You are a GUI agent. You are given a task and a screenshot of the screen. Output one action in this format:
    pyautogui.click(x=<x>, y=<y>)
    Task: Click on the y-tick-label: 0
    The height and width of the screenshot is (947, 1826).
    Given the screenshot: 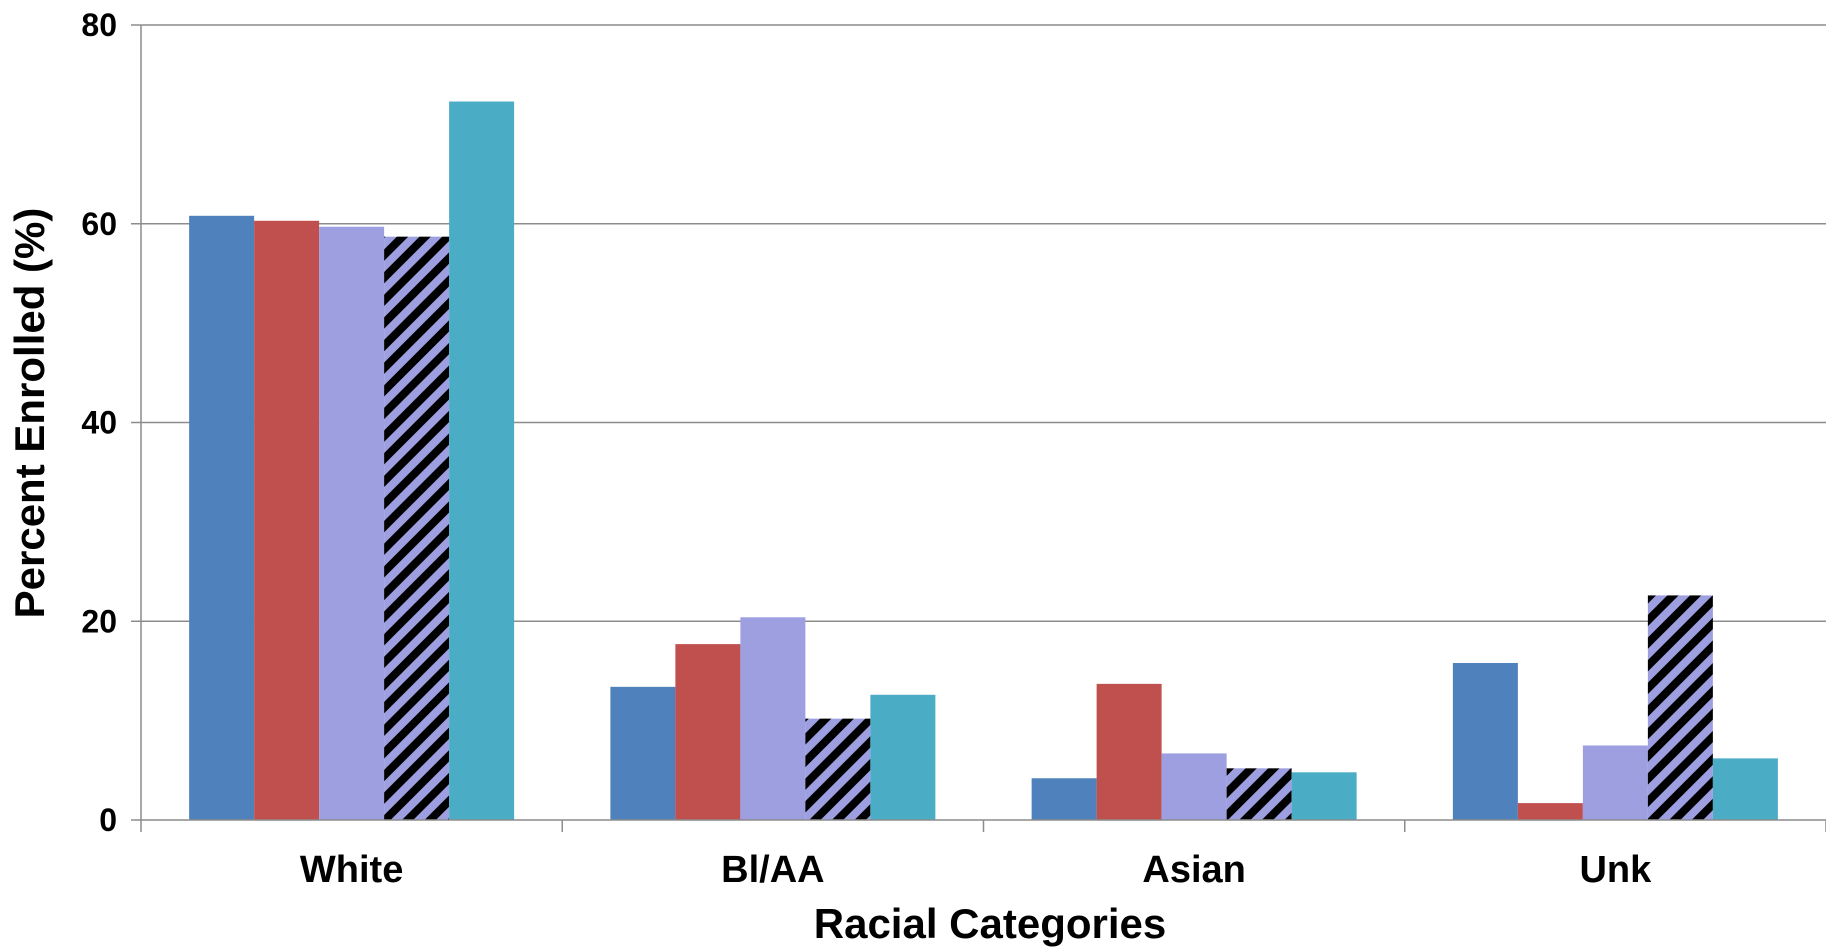 What is the action you would take?
    pyautogui.click(x=108, y=820)
    